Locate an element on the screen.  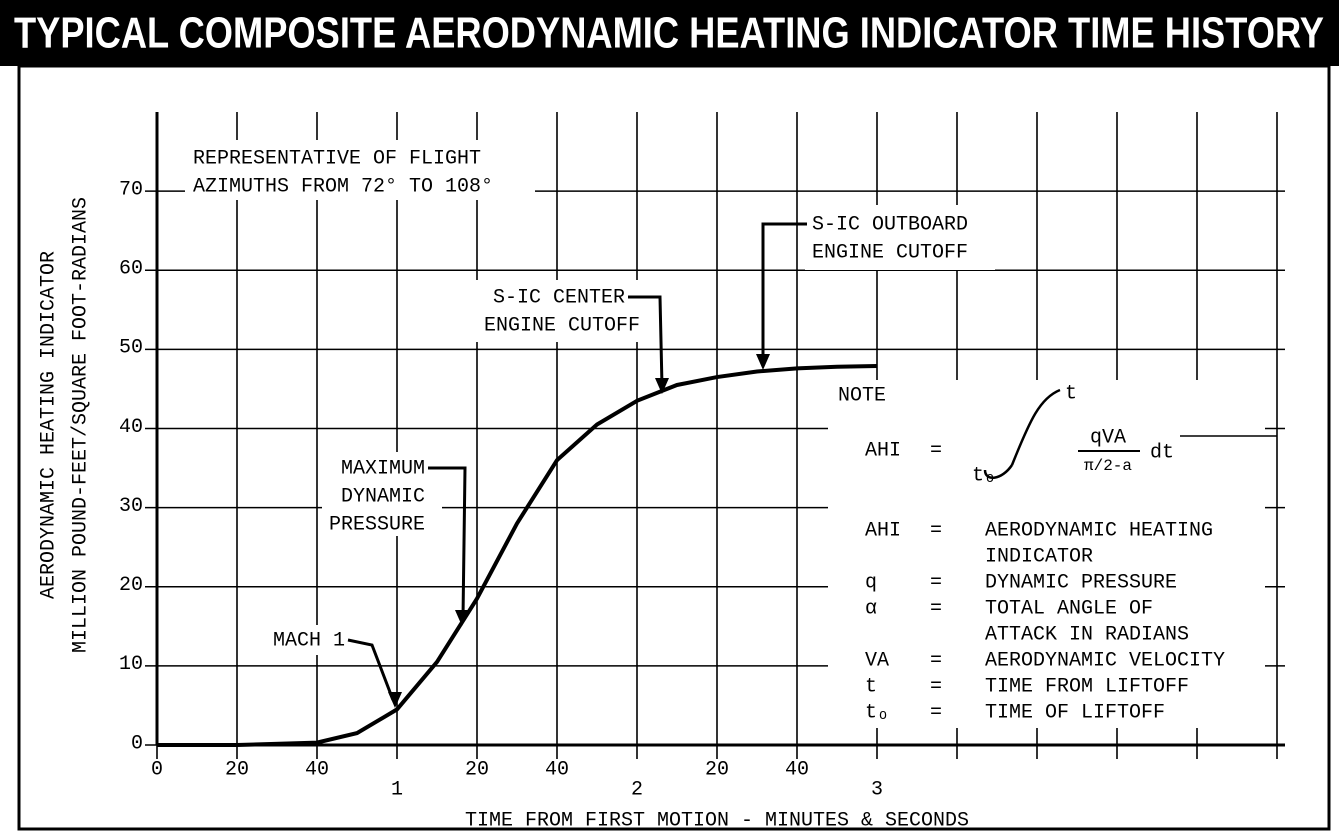
integral-sign is located at coordinates (1022, 433).